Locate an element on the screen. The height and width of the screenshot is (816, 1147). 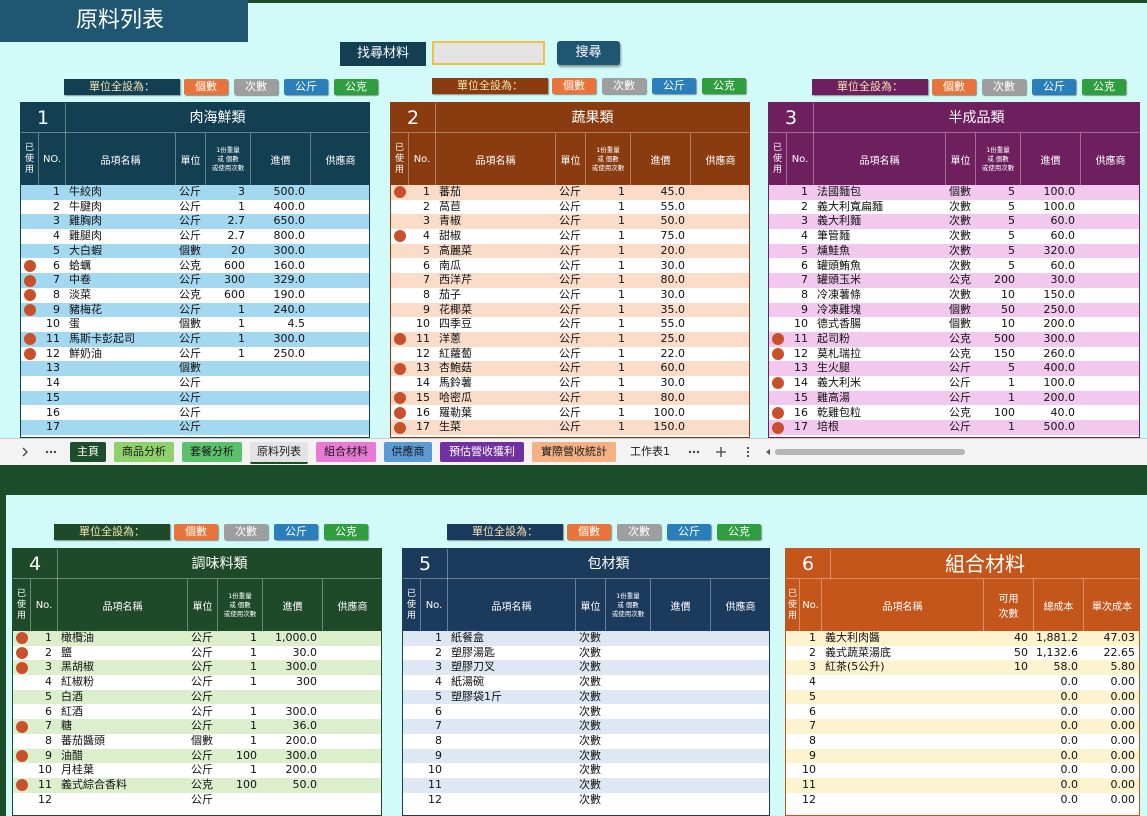
cell-name: 德式香腸 is located at coordinates (839, 324).